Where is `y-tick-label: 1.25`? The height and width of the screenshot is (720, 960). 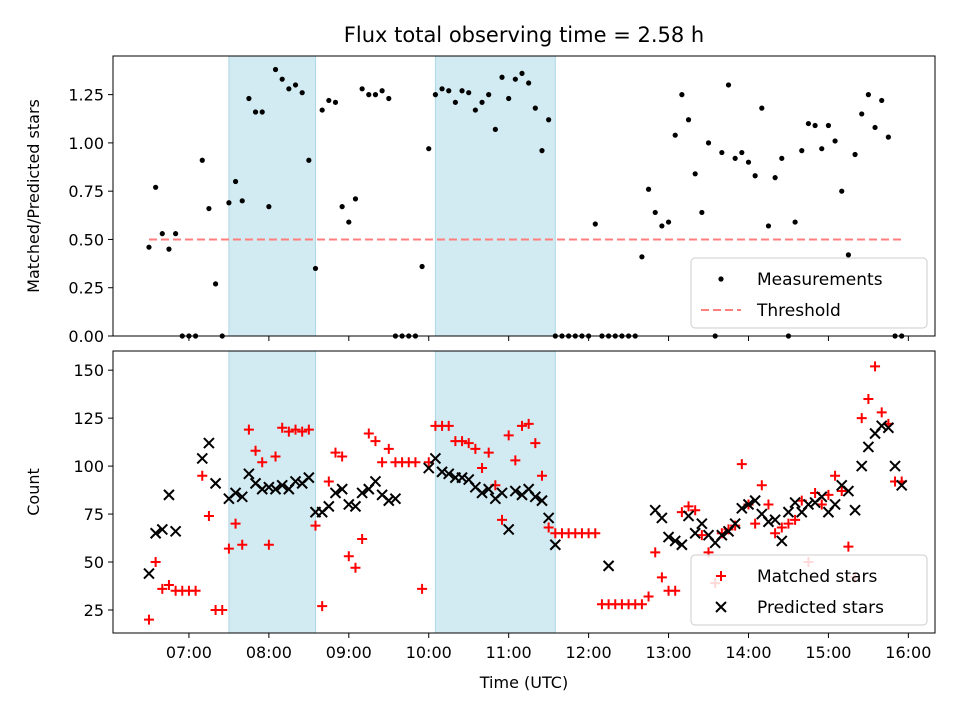 y-tick-label: 1.25 is located at coordinates (86, 95).